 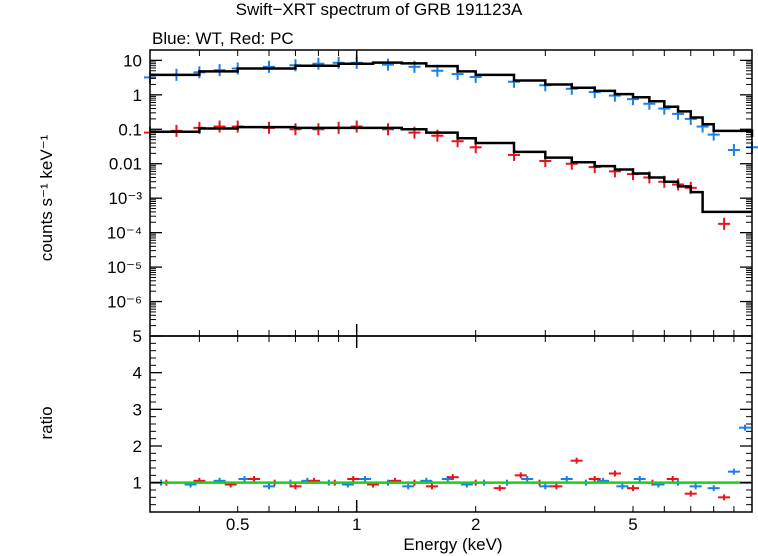 What do you see at coordinates (632, 524) in the screenshot?
I see `x-tick-label: 5` at bounding box center [632, 524].